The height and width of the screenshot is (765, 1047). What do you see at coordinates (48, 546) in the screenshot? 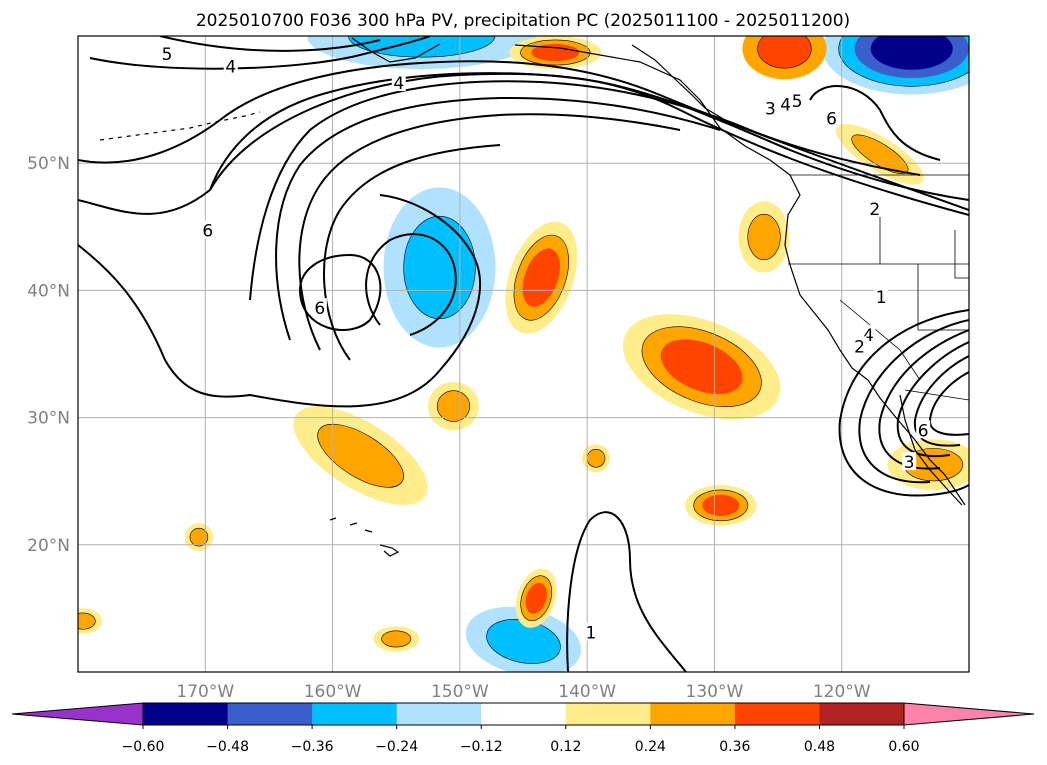
I see `lat-tick-label: 20°N` at bounding box center [48, 546].